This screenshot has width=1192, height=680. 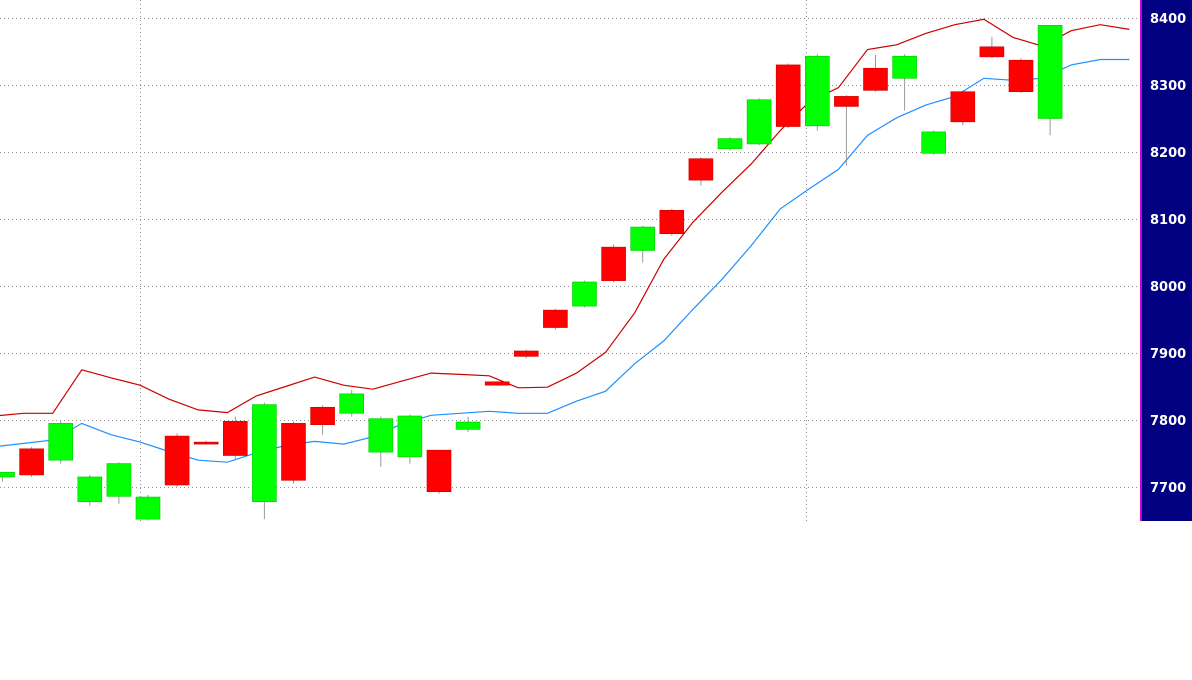 I want to click on y-axis-panel, so click(x=1166, y=260).